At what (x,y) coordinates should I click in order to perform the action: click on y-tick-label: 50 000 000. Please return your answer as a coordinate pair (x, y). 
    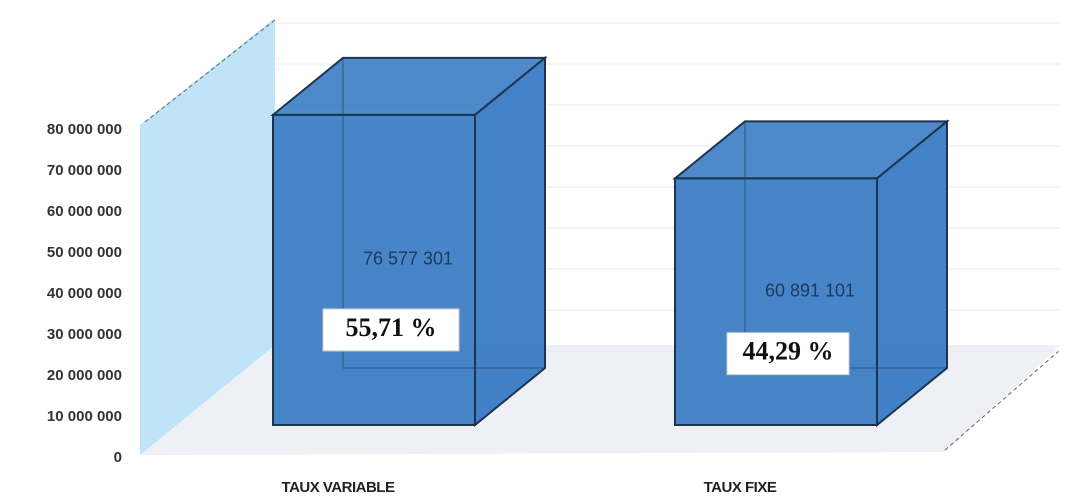
    Looking at the image, I should click on (84, 252).